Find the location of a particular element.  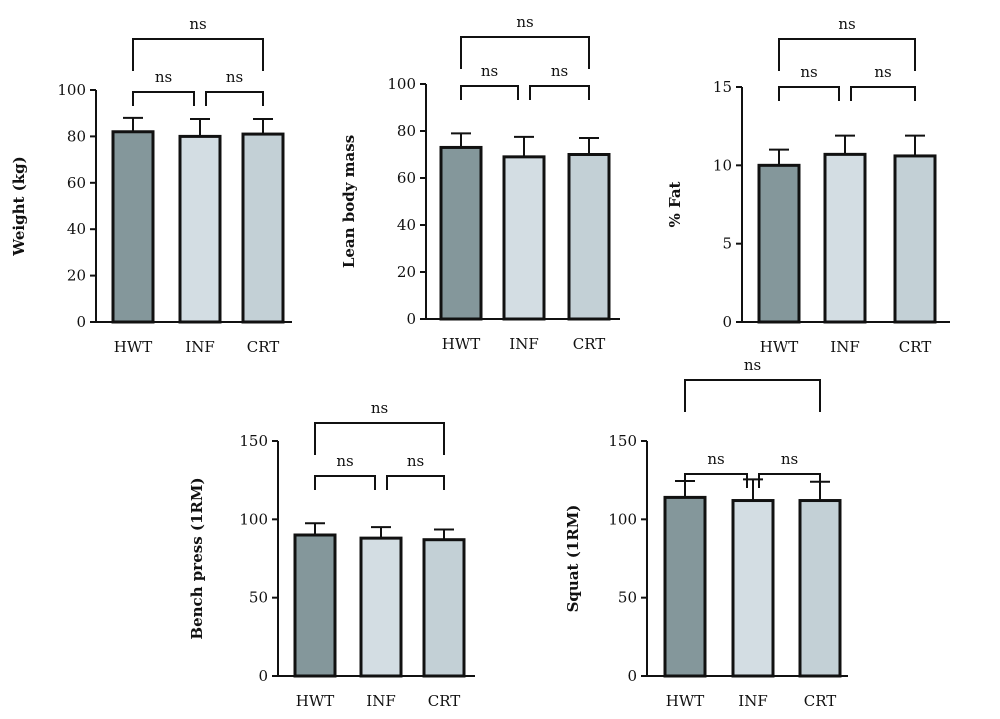

chart-panel-4: 0 50 100 150 Squat (1RM) HWT INF CRT ns ns ns is located at coordinates (706, 533).